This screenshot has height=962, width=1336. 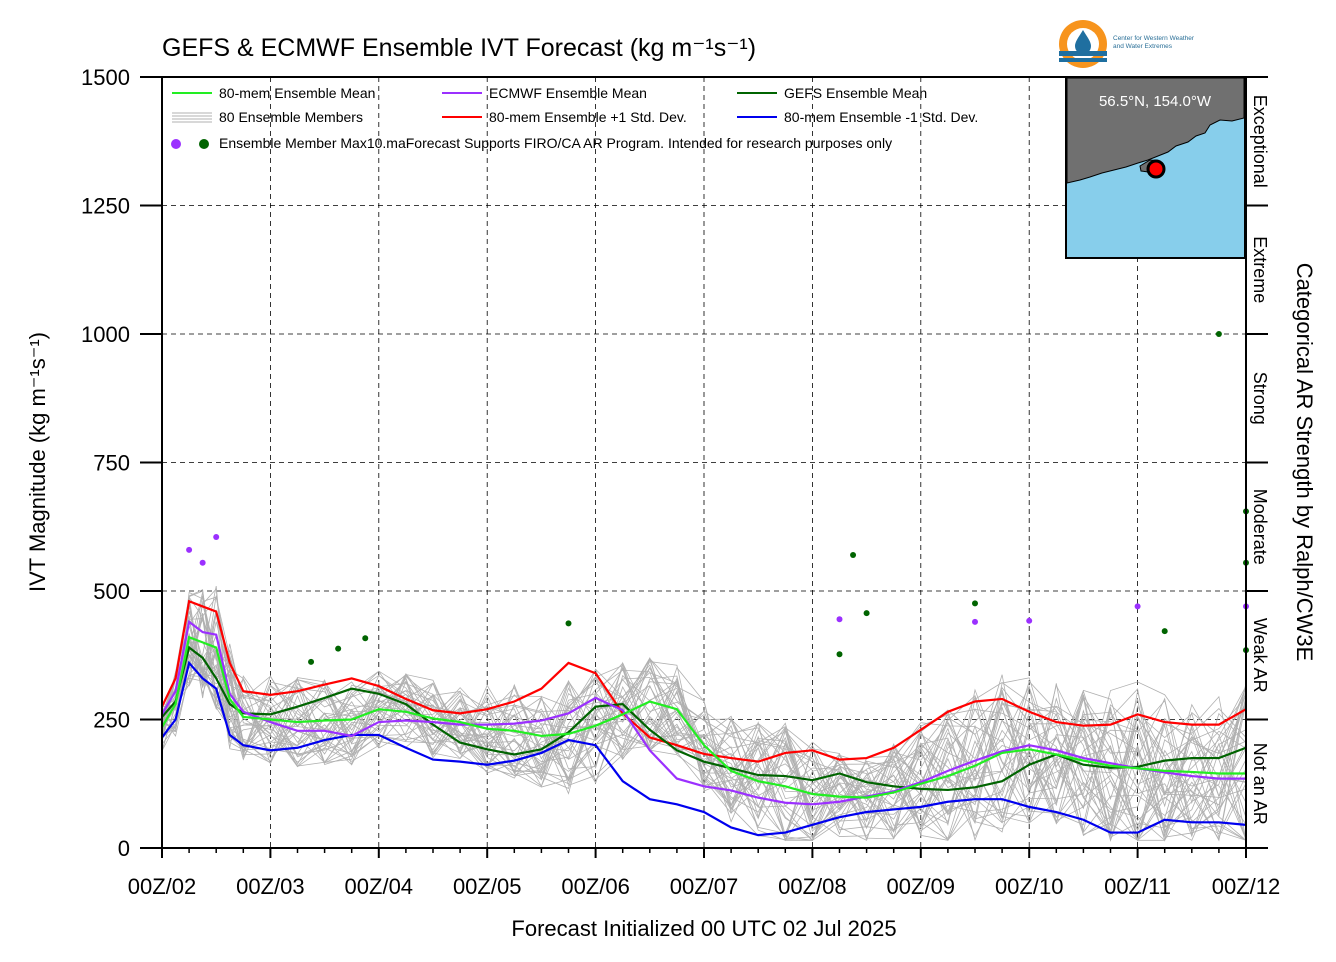 What do you see at coordinates (487, 886) in the screenshot?
I see `x-tick-label: 00Z/05` at bounding box center [487, 886].